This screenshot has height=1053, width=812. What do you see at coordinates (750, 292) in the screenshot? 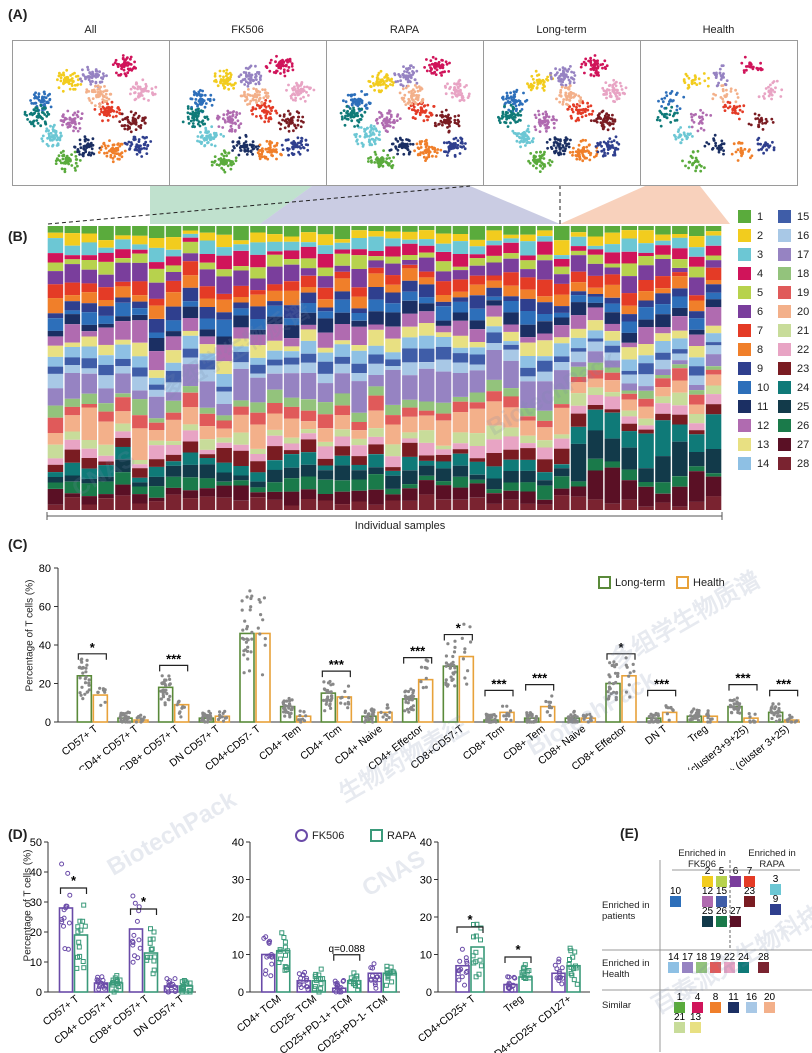
I see `cluster-legend-item-5: 5` at bounding box center [750, 292].